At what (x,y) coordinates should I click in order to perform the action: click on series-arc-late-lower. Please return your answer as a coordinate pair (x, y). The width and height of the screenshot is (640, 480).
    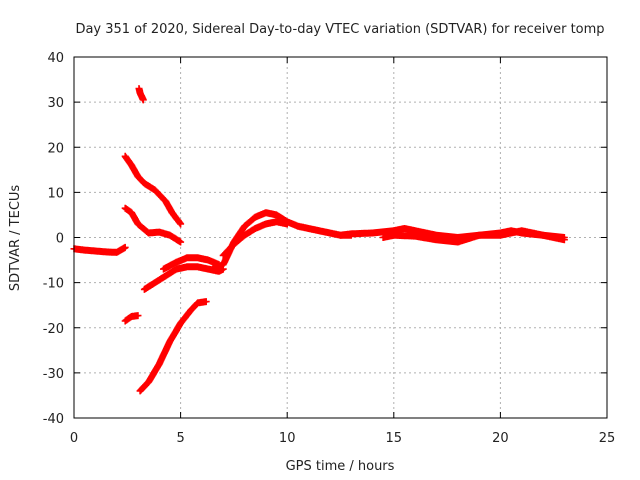
    Looking at the image, I should click on (473, 236).